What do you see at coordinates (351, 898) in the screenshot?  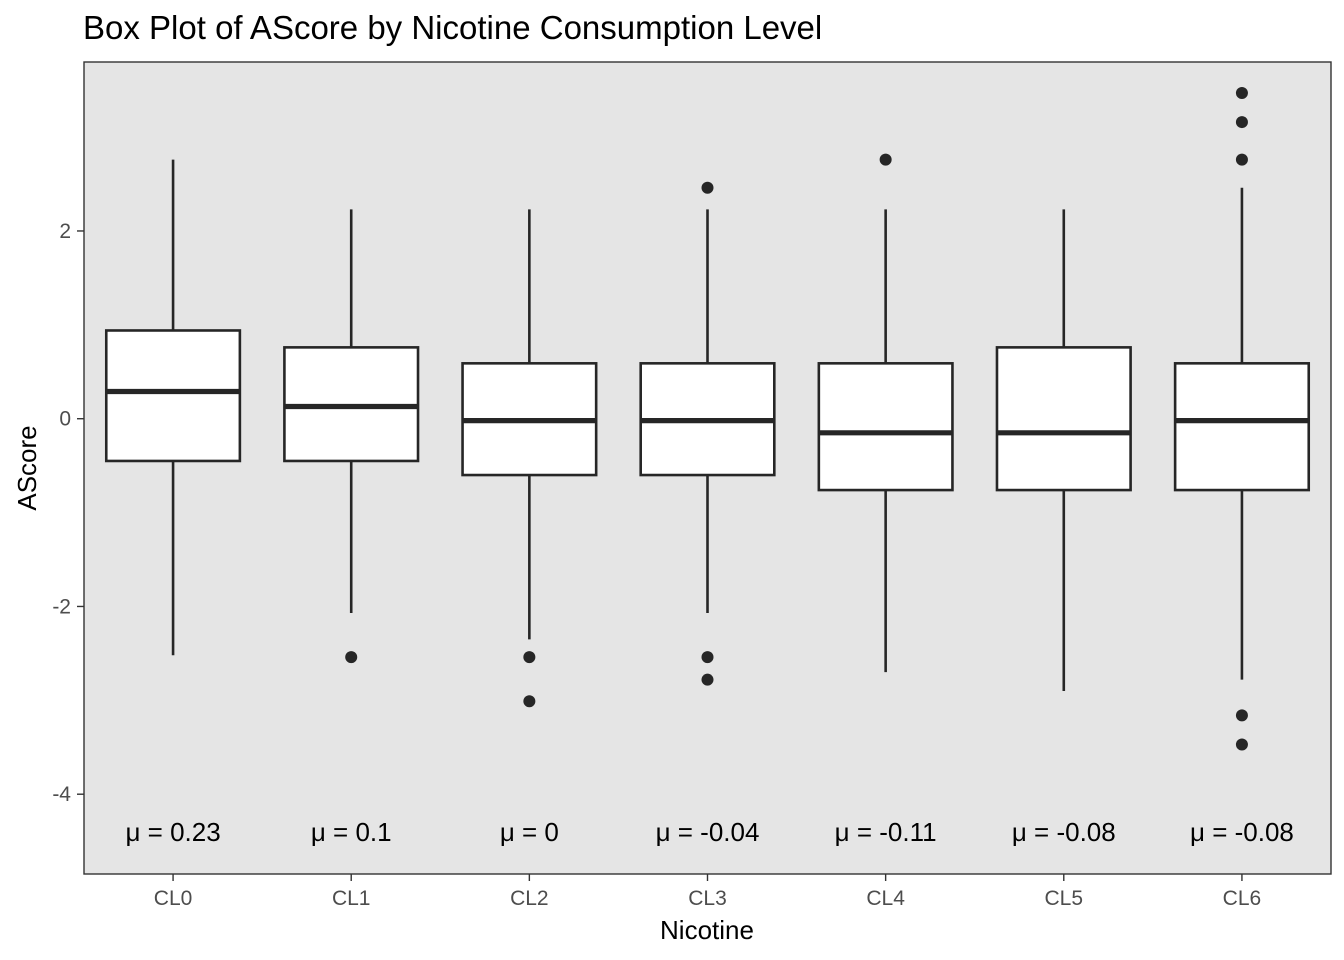 I see `x-tick-label-cl1: CL1` at bounding box center [351, 898].